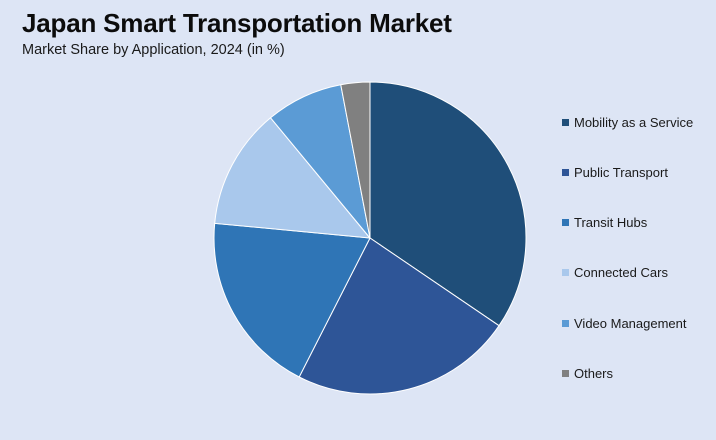  Describe the element at coordinates (634, 122) in the screenshot. I see `legend-label: Mobility as a Service` at that location.